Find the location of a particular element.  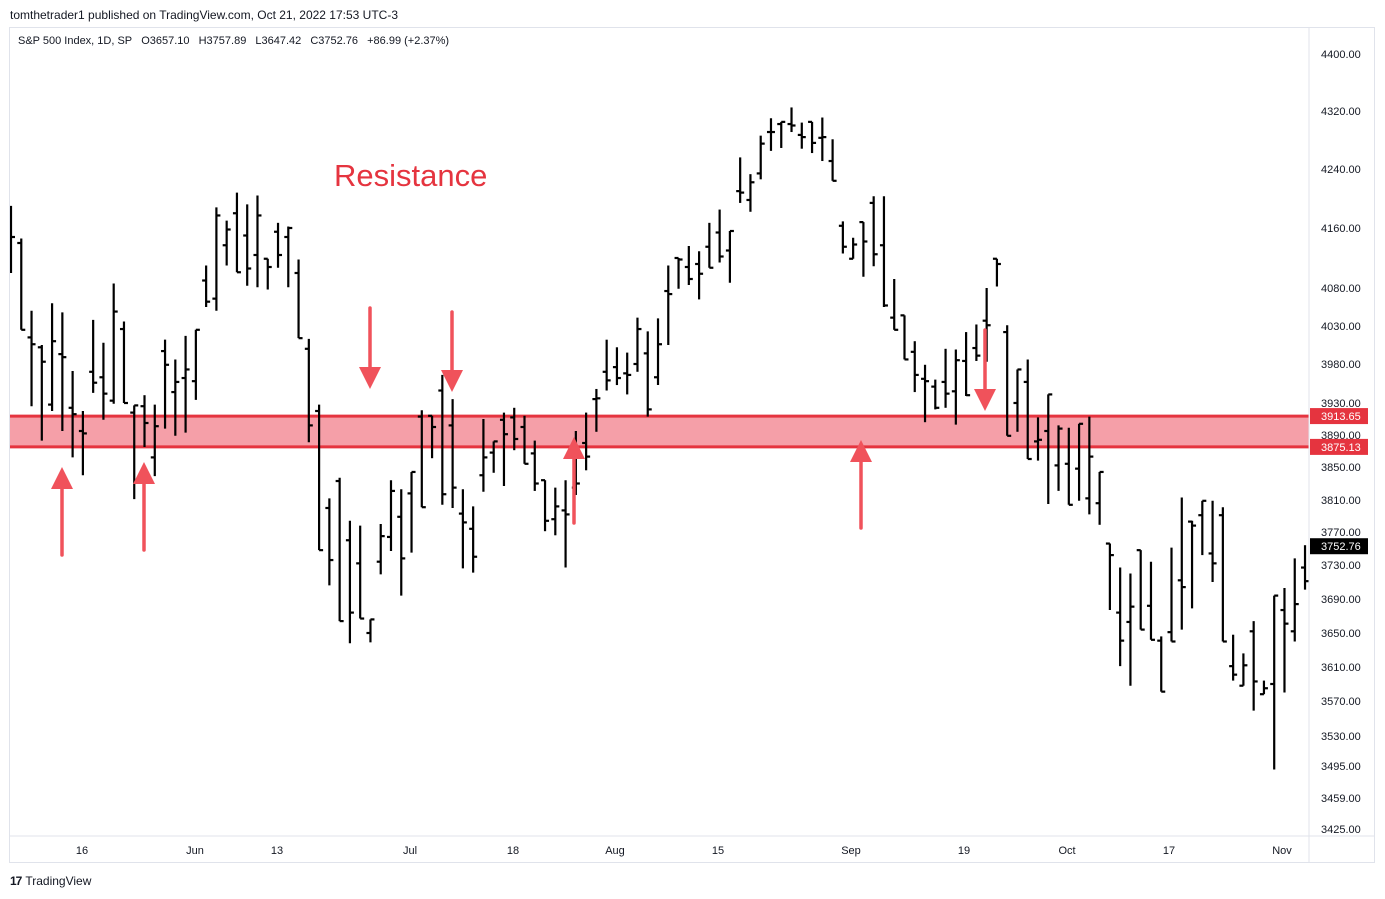

resistance-lower-price-badge: 3875.13 is located at coordinates (1339, 446).